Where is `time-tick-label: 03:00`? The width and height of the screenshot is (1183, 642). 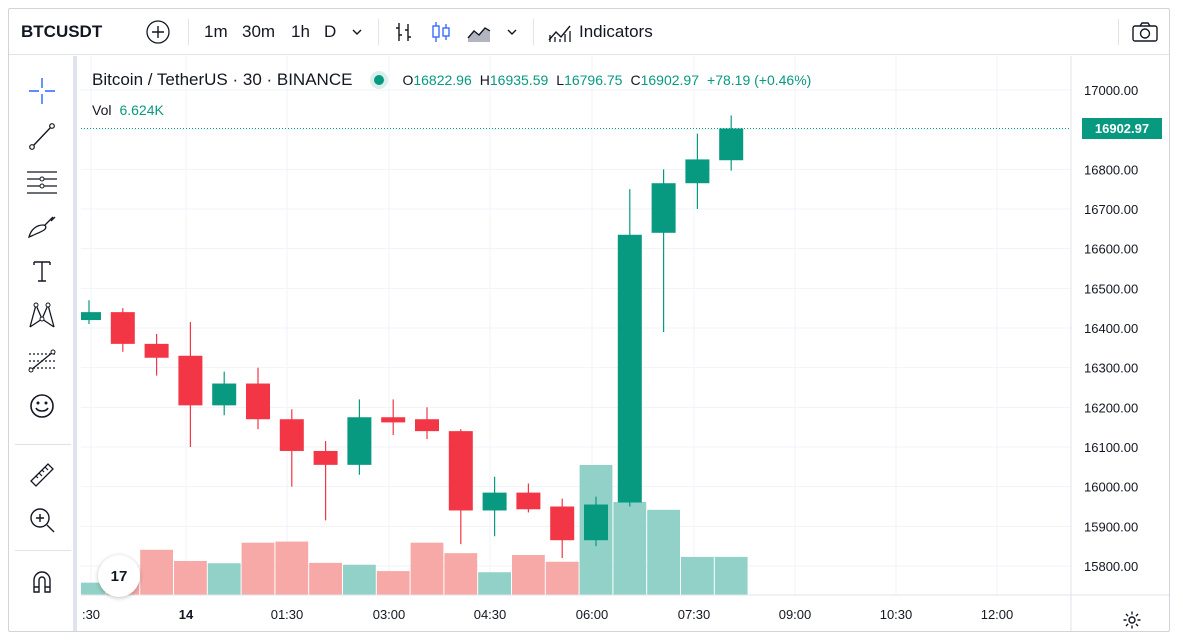
time-tick-label: 03:00 is located at coordinates (389, 614).